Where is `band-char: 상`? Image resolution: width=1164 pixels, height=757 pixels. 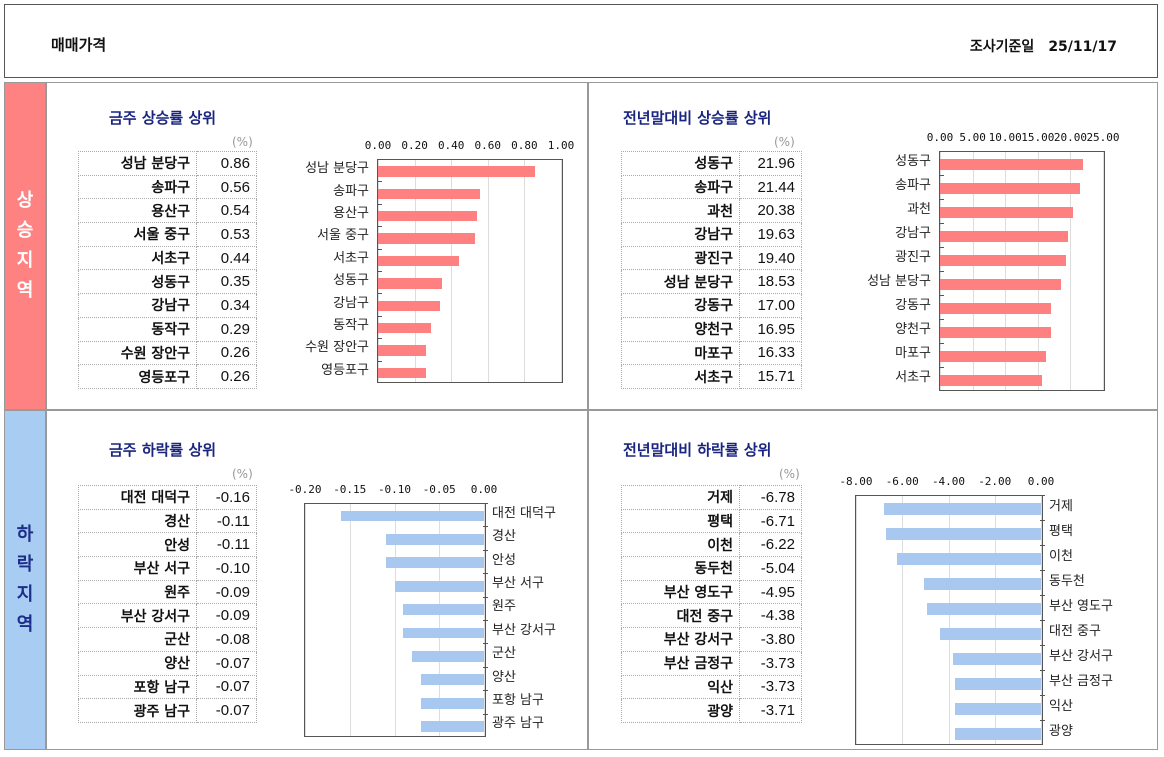 band-char: 상 is located at coordinates (25, 200).